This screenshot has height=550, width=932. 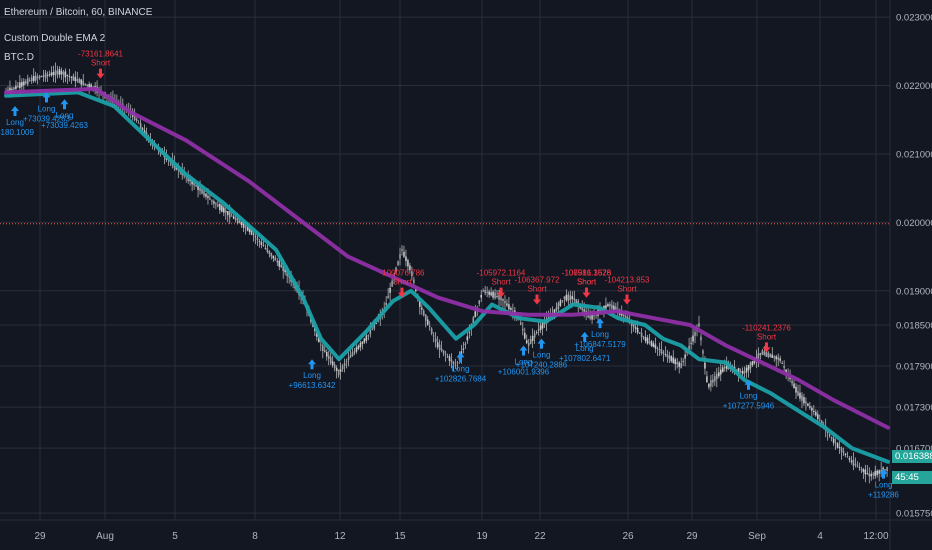 What do you see at coordinates (914, 86) in the screenshot?
I see `y-tick-label: 0.022000` at bounding box center [914, 86].